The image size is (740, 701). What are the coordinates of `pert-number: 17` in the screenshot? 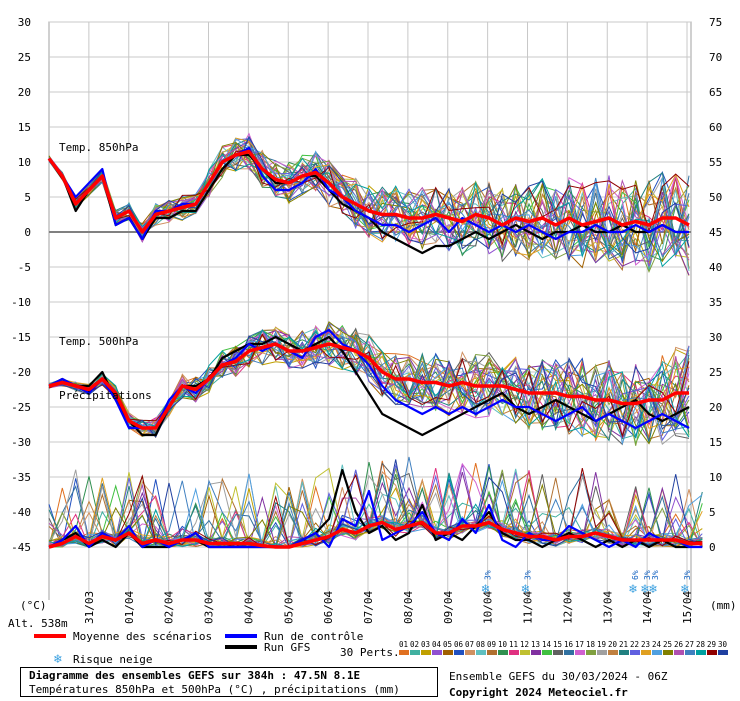 It's located at (579, 644).